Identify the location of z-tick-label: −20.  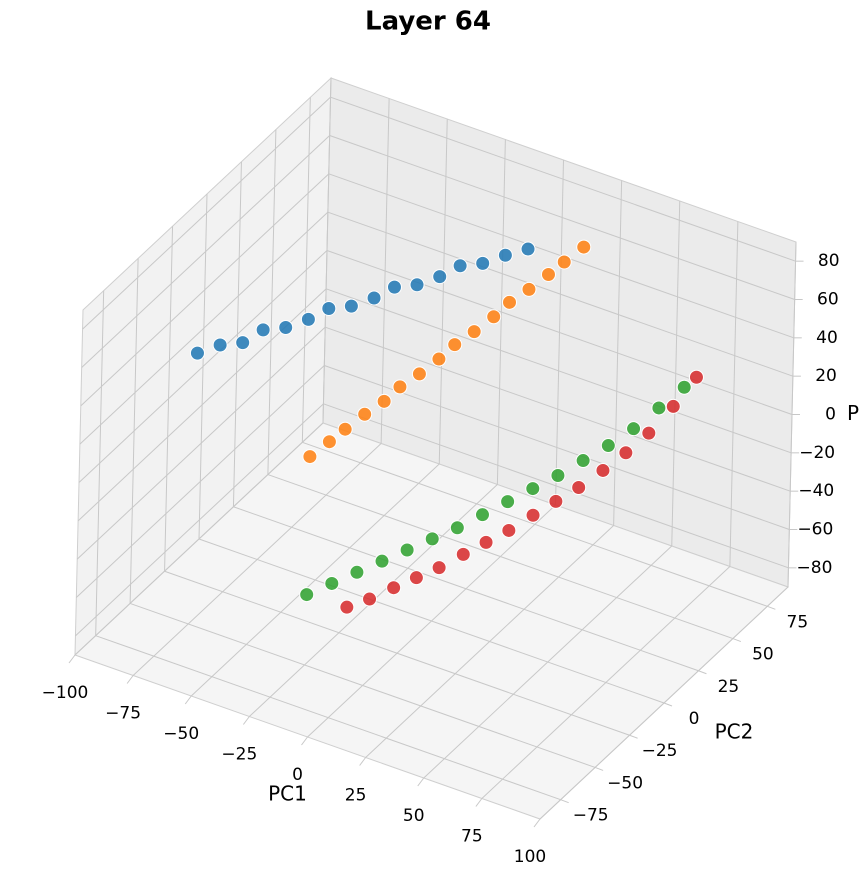
(817, 453).